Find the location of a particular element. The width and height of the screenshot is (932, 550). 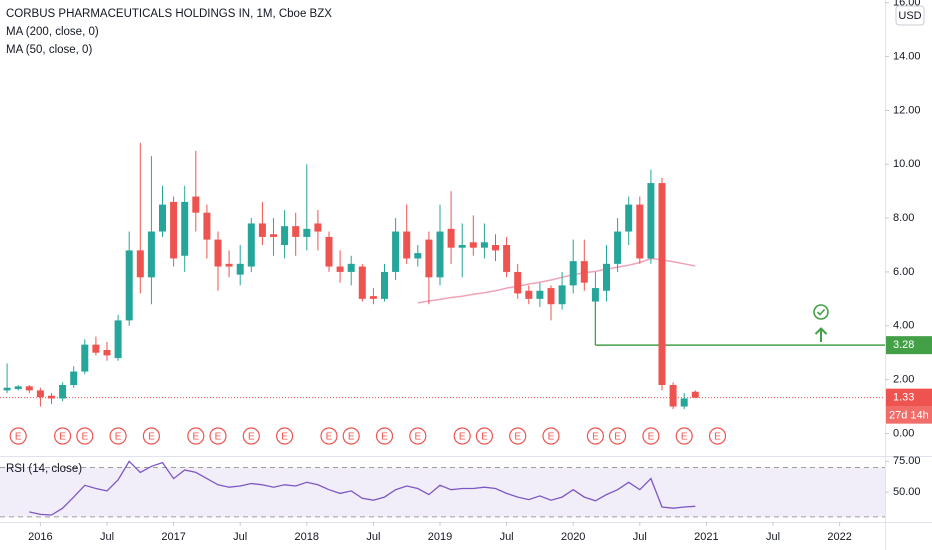

countdown-label: 27d 14h is located at coordinates (909, 416).